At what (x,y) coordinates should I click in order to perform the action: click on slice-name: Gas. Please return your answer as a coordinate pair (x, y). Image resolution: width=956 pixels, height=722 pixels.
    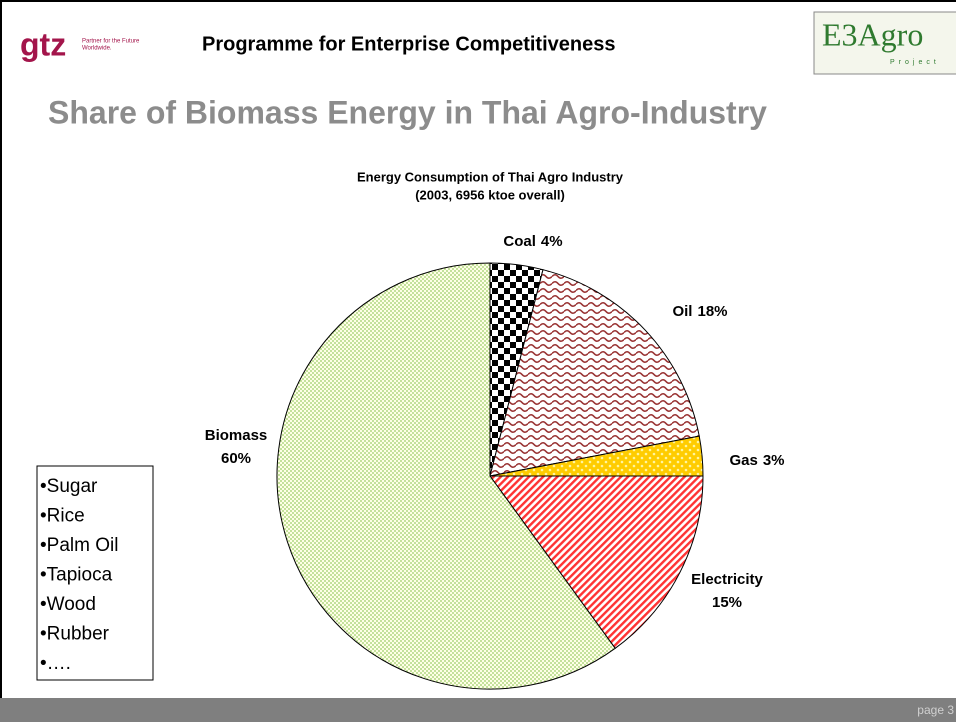
    Looking at the image, I should click on (743, 460).